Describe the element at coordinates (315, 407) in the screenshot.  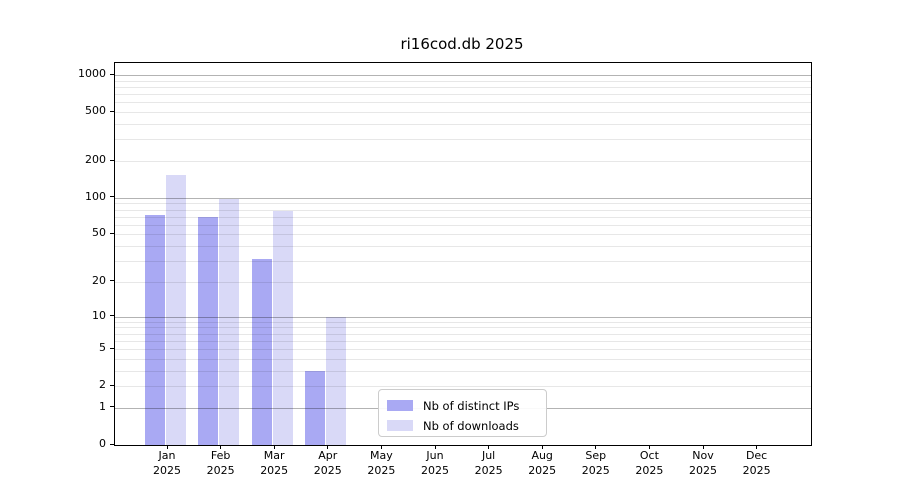
I see `bar-distinct-ips-apr` at that location.